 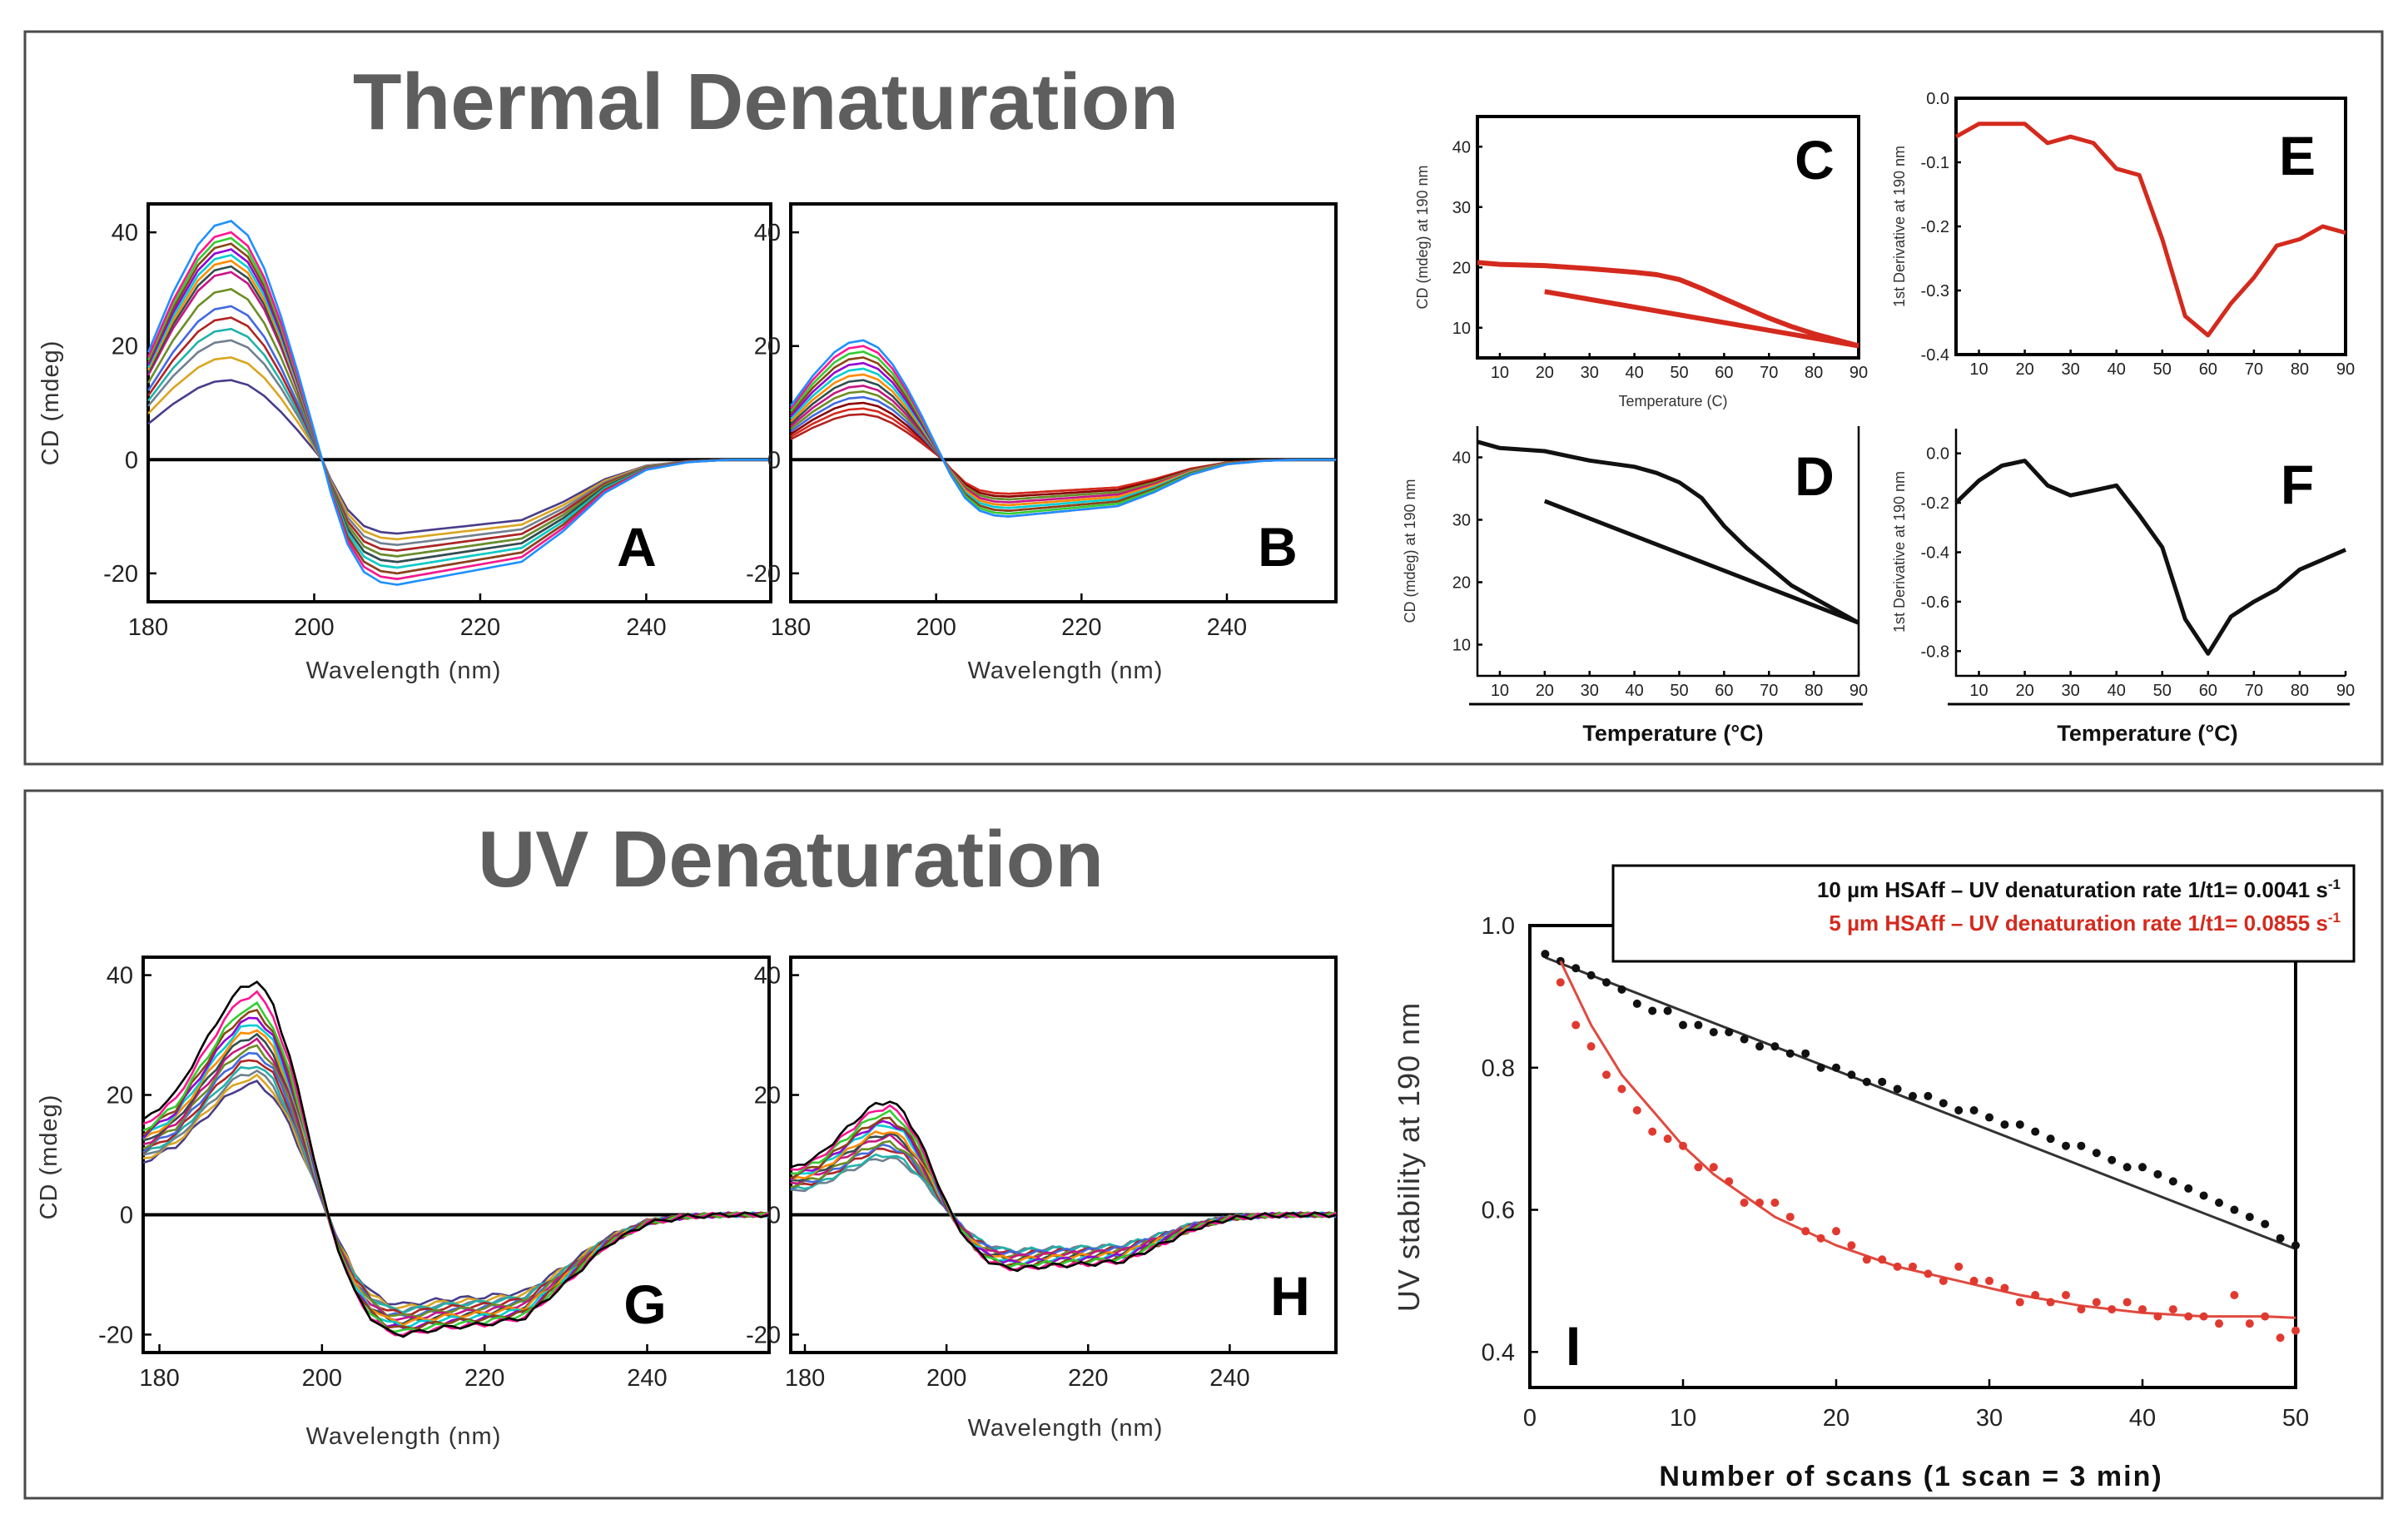 What do you see at coordinates (2345, 691) in the screenshot?
I see `x-tick-label: 90` at bounding box center [2345, 691].